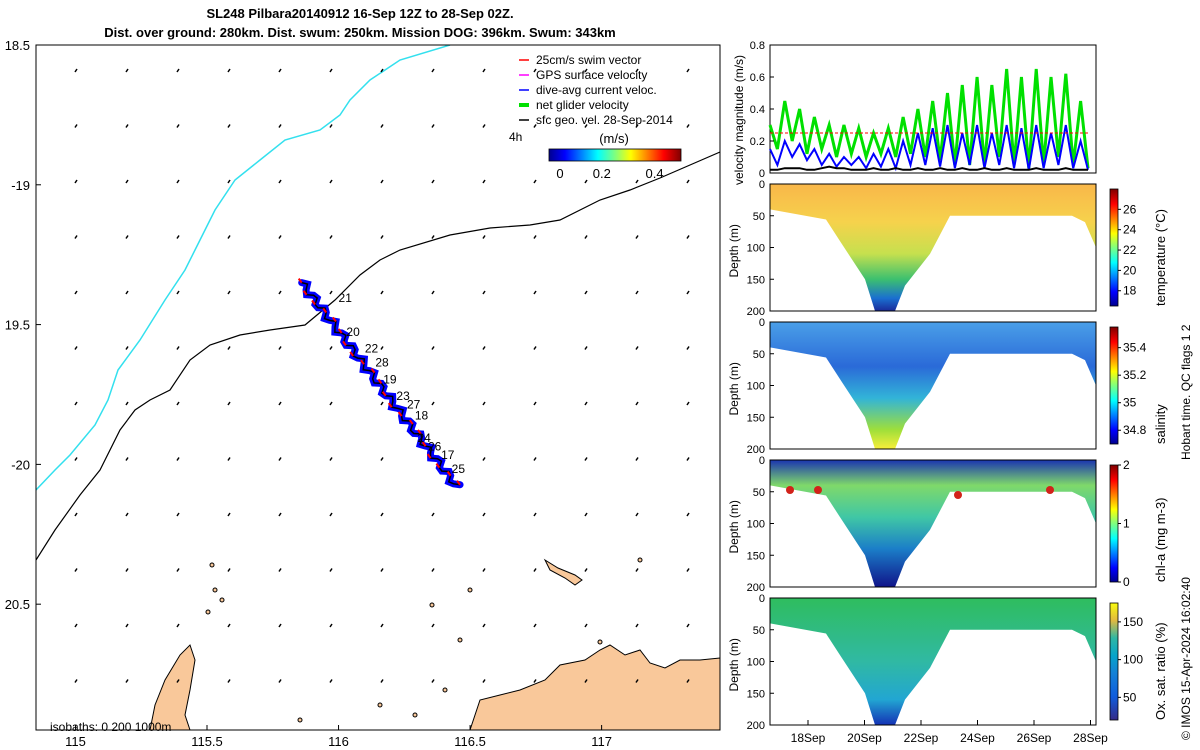 This screenshot has height=750, width=1200. What do you see at coordinates (588, 60) in the screenshot?
I see `legend-label-0: 25cm/s swim vector` at bounding box center [588, 60].